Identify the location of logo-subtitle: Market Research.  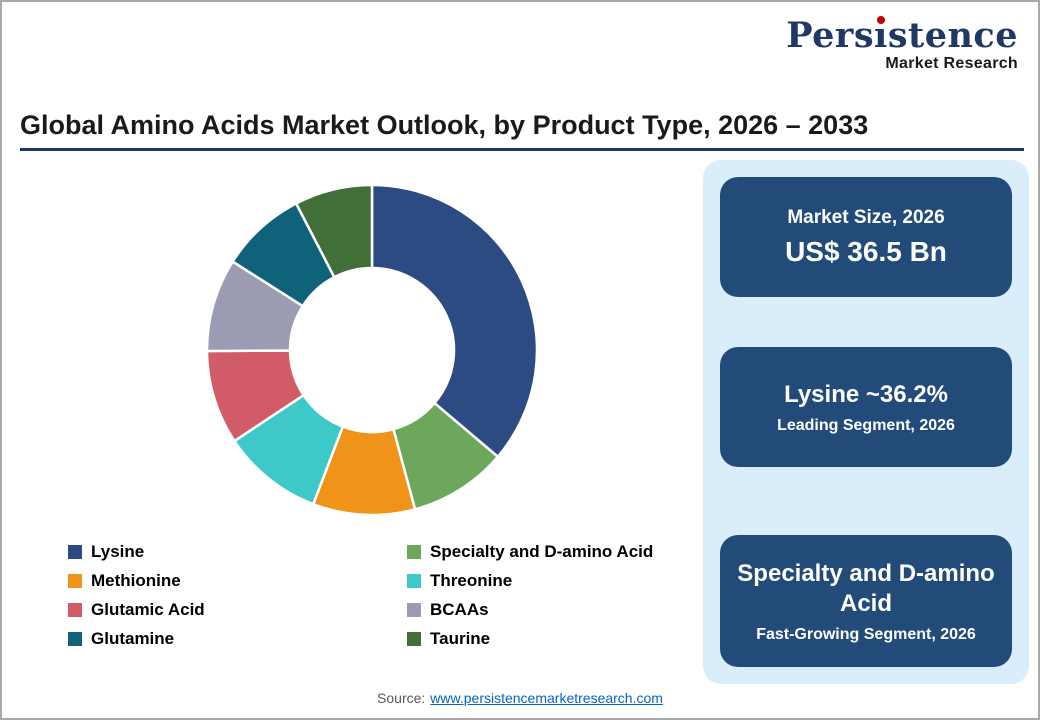
(951, 63).